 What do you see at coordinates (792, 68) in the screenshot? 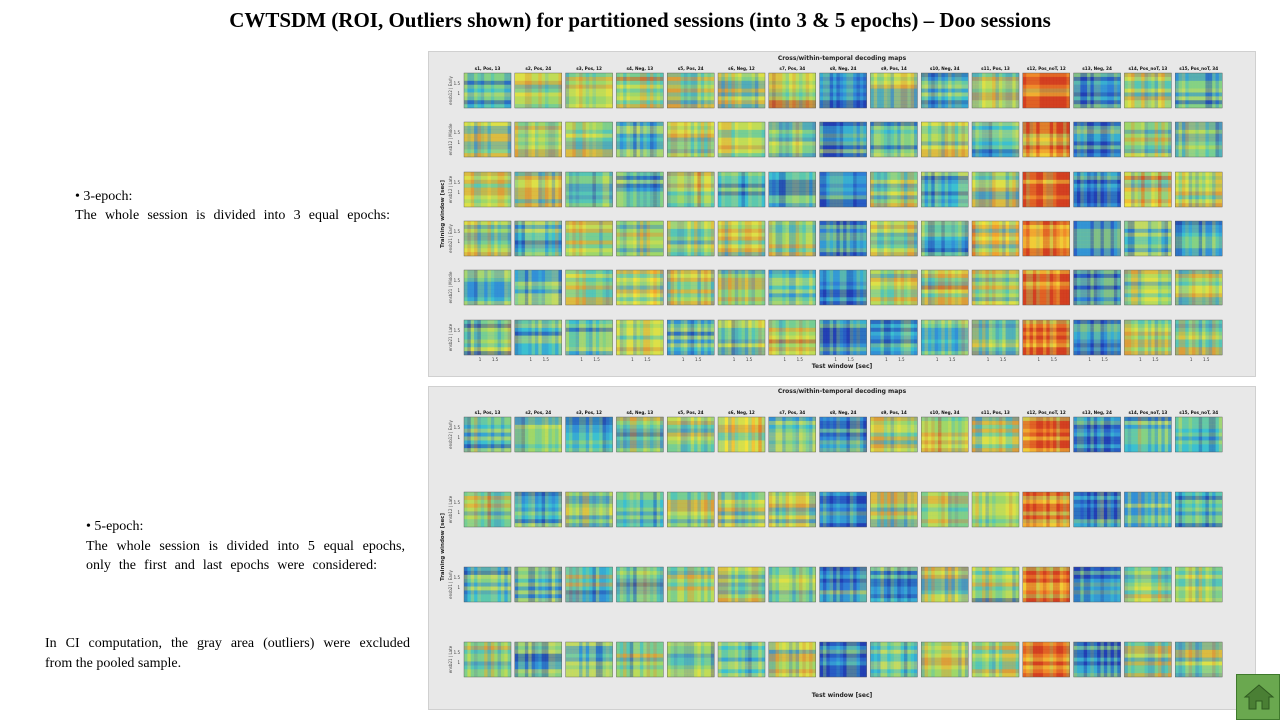
I see `column-title: s7, Pos, 34` at bounding box center [792, 68].